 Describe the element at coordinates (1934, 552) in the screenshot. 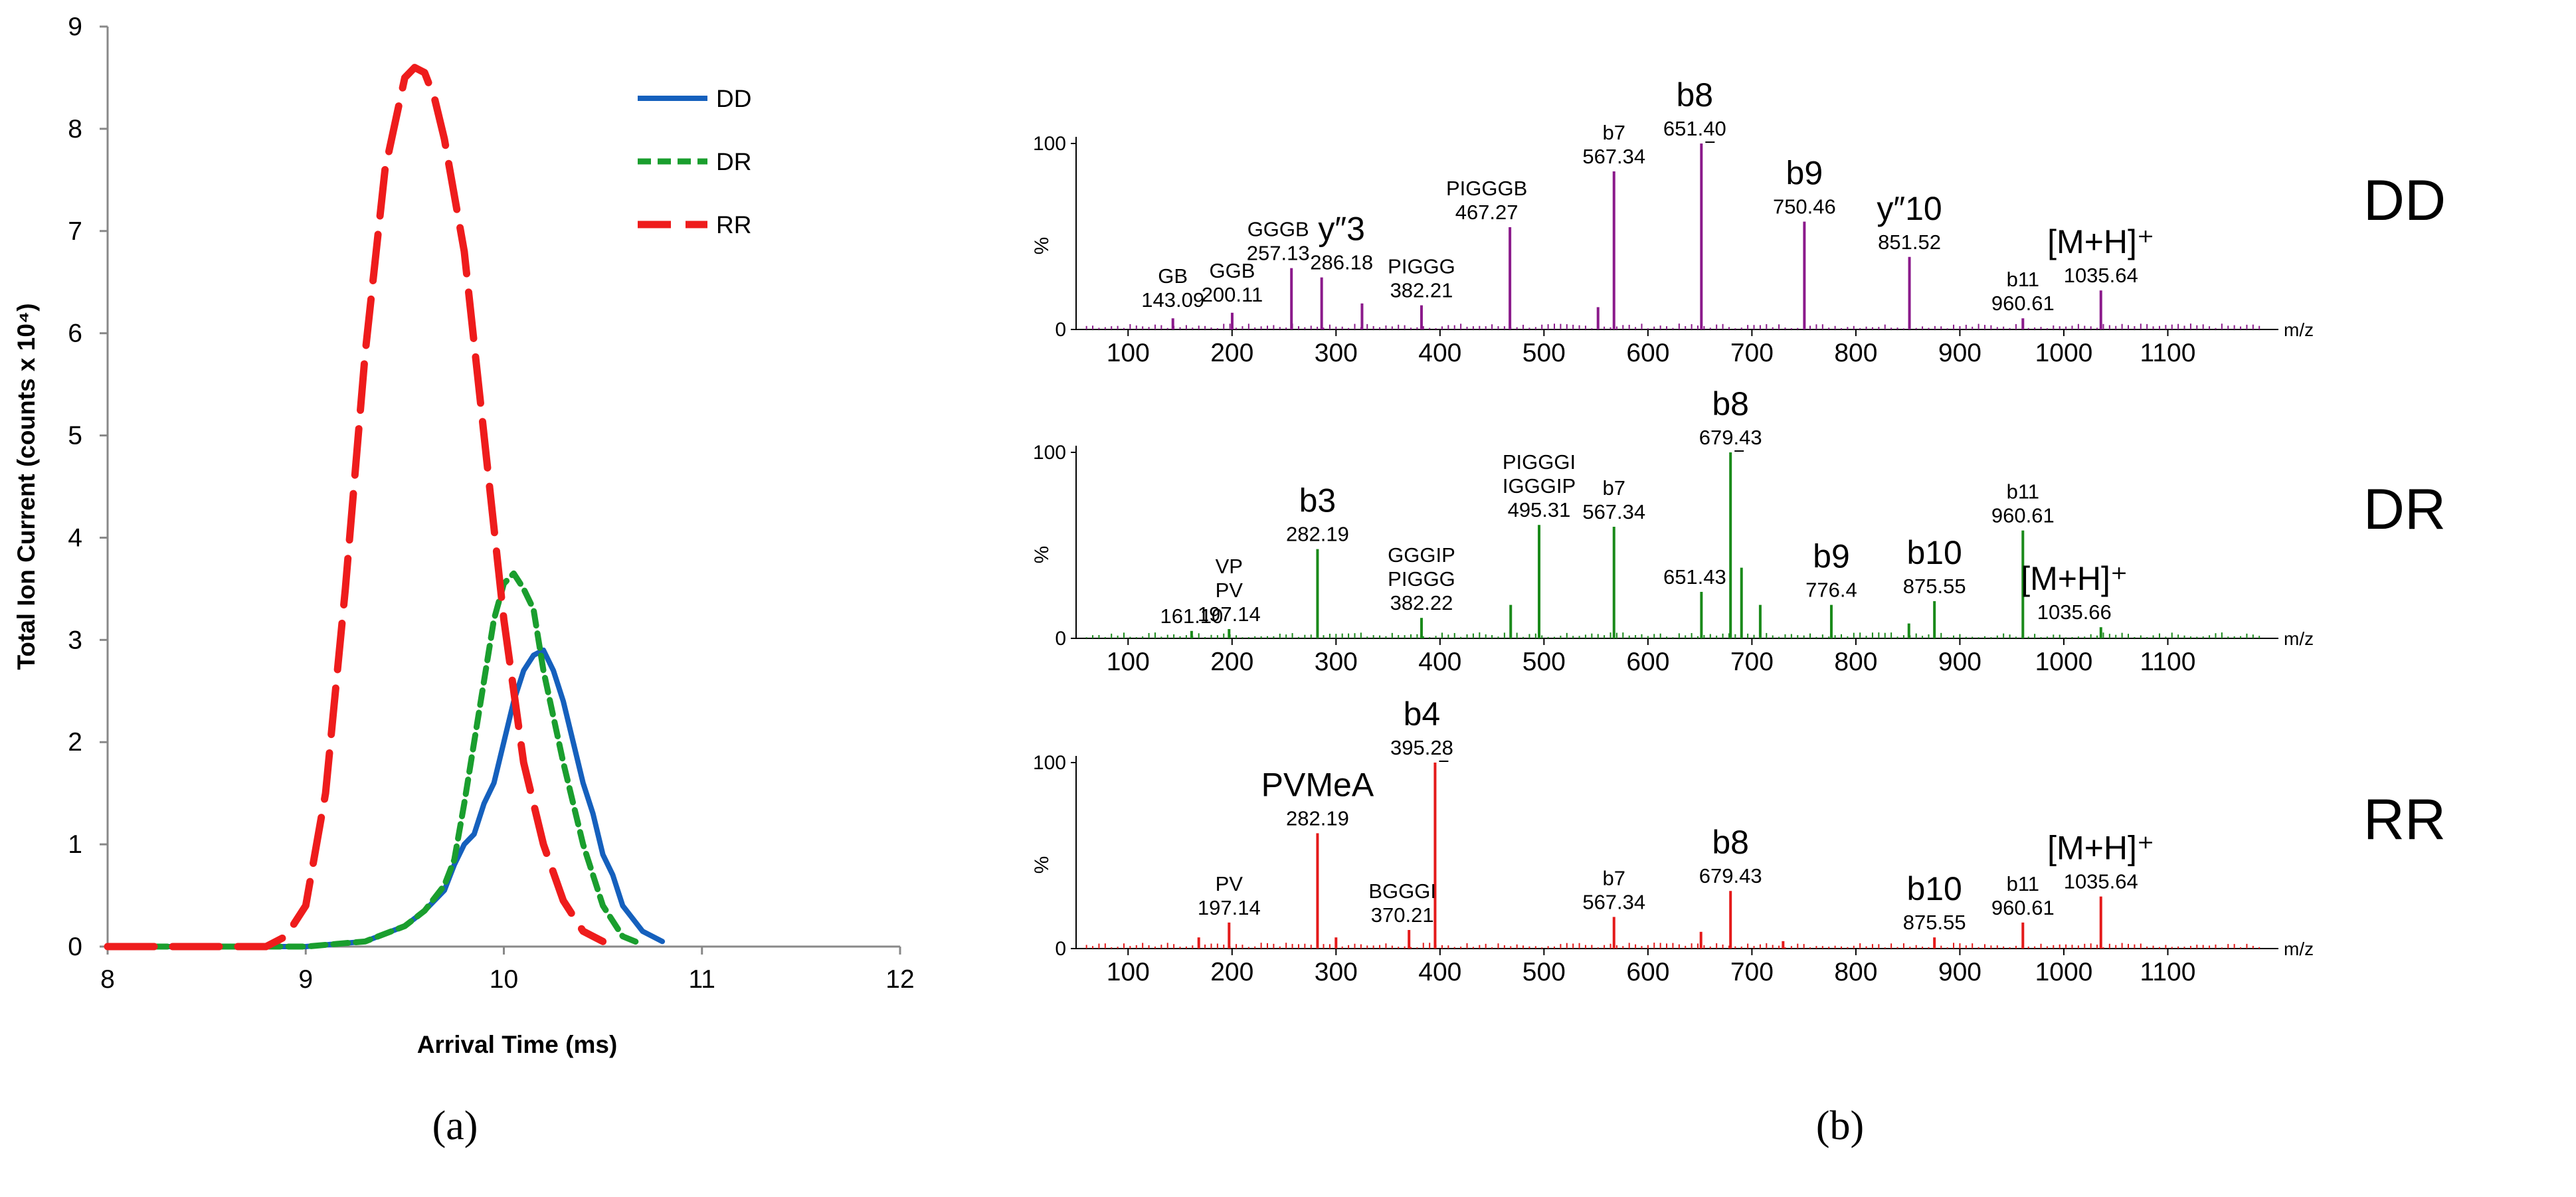

I see `peak-ion-label: b10` at that location.